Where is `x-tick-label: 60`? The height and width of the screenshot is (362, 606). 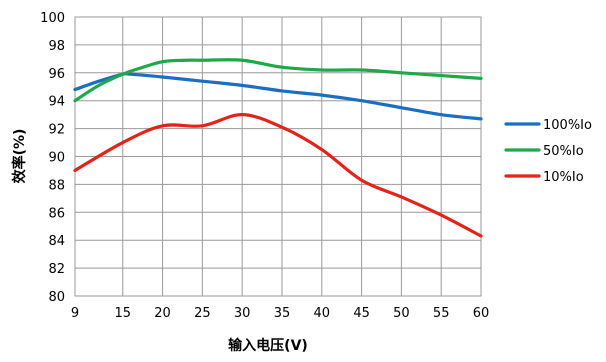
x-tick-label: 60 is located at coordinates (481, 313).